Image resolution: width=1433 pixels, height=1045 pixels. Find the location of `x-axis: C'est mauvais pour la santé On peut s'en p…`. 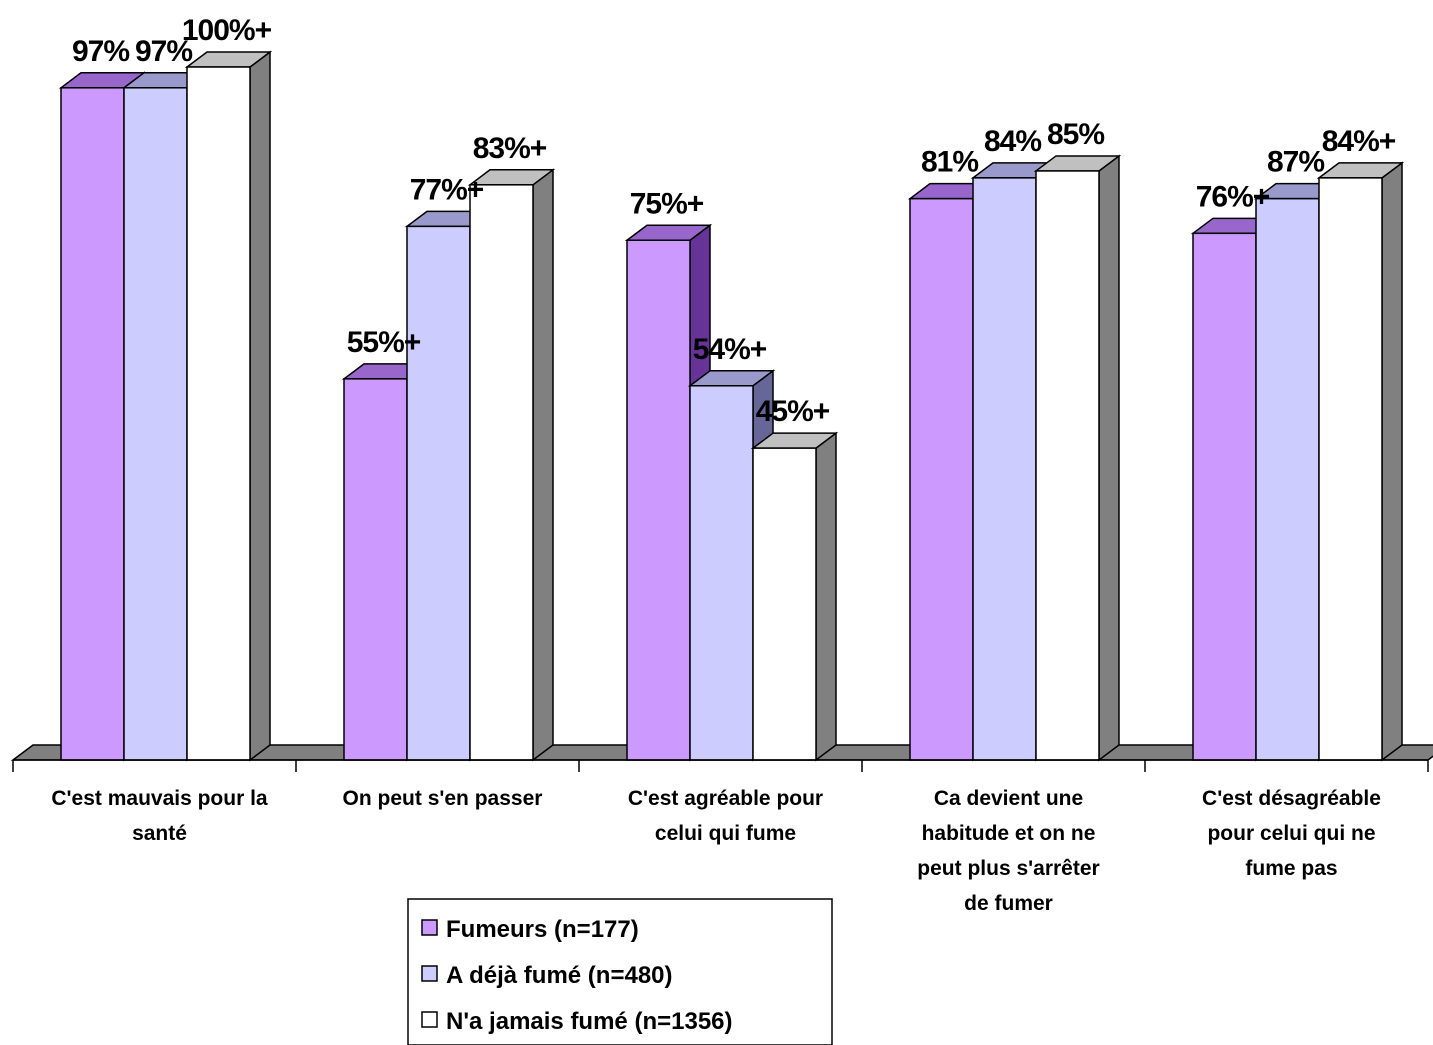

x-axis: C'est mauvais pour la santé On peut s'en p… is located at coordinates (720, 837).